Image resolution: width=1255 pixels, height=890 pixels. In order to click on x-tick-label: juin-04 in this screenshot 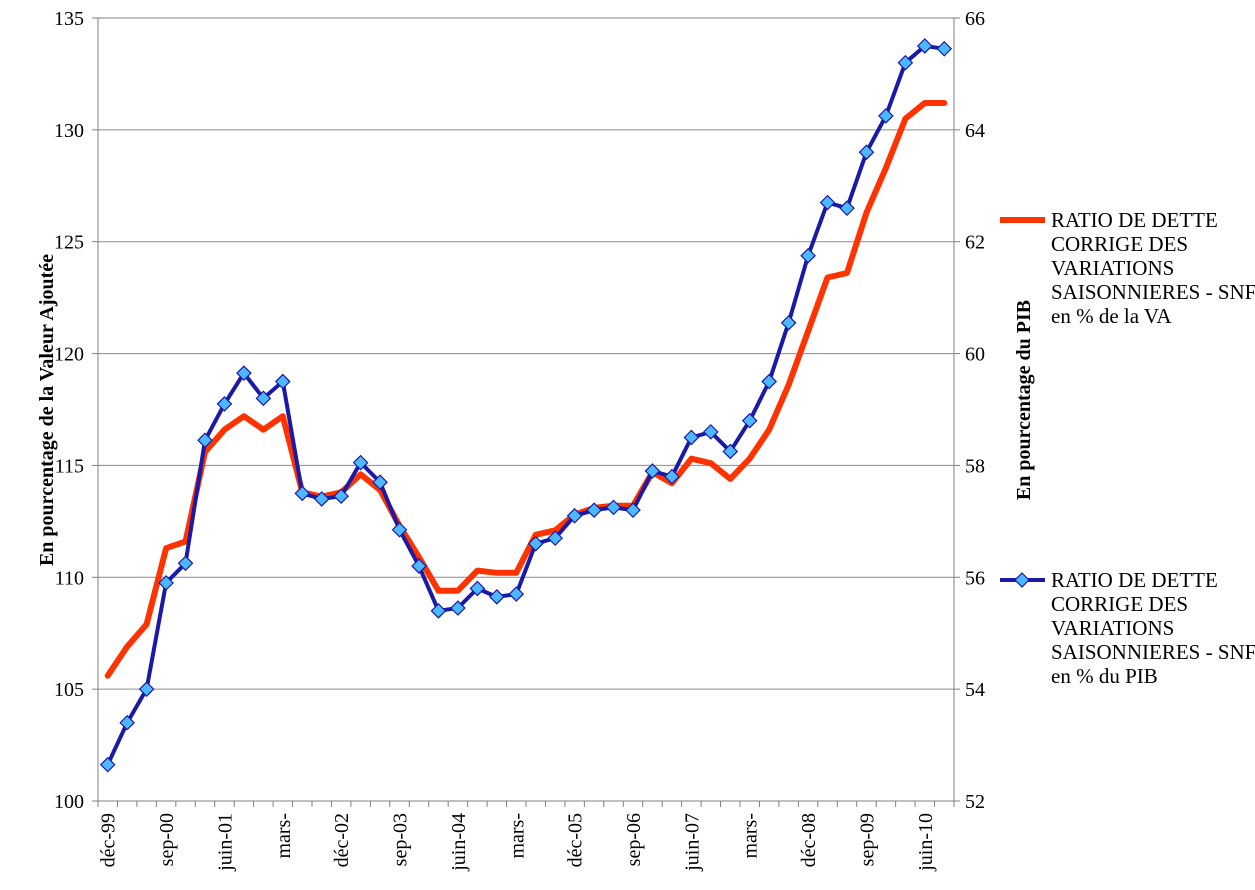, I will do `click(459, 842)`.